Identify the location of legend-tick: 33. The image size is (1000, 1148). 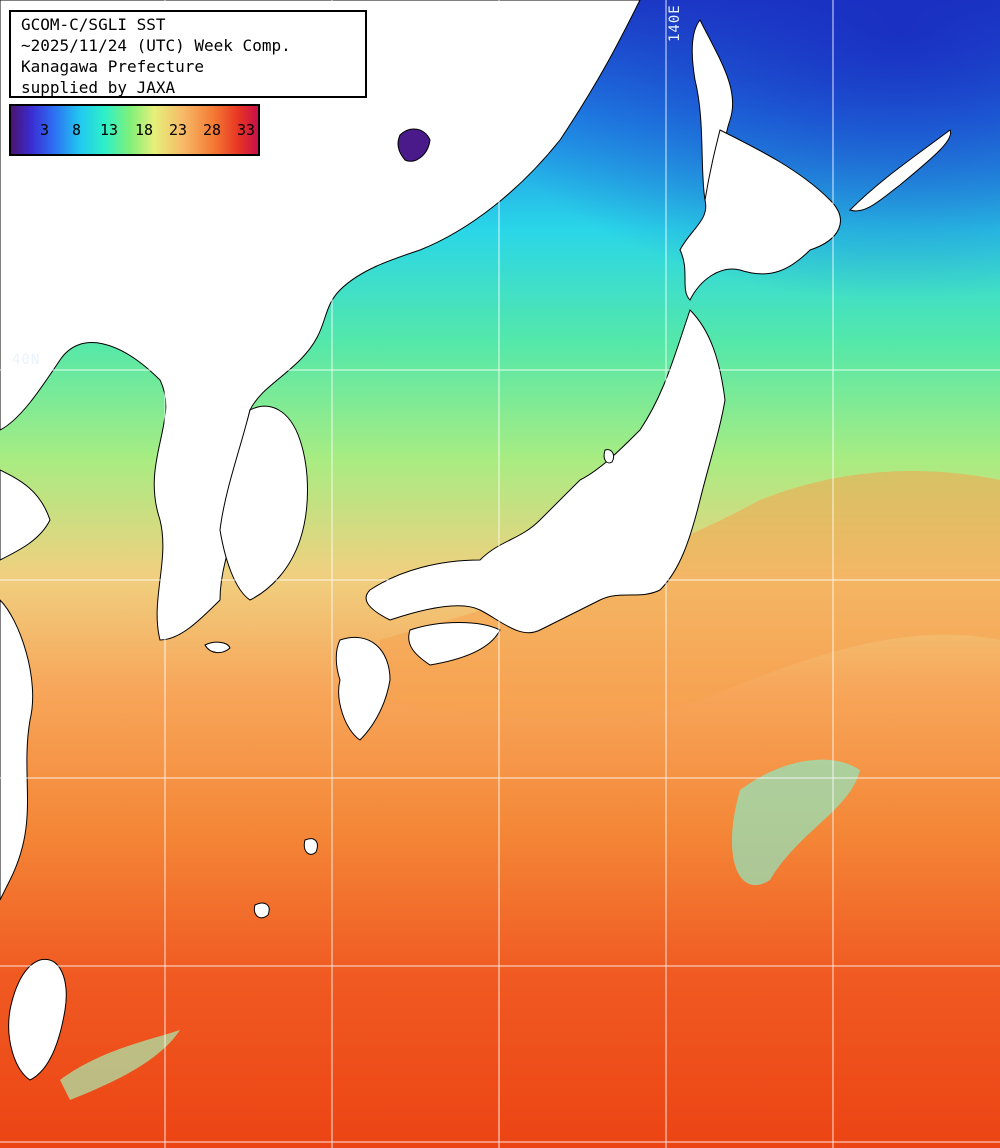
(246, 130).